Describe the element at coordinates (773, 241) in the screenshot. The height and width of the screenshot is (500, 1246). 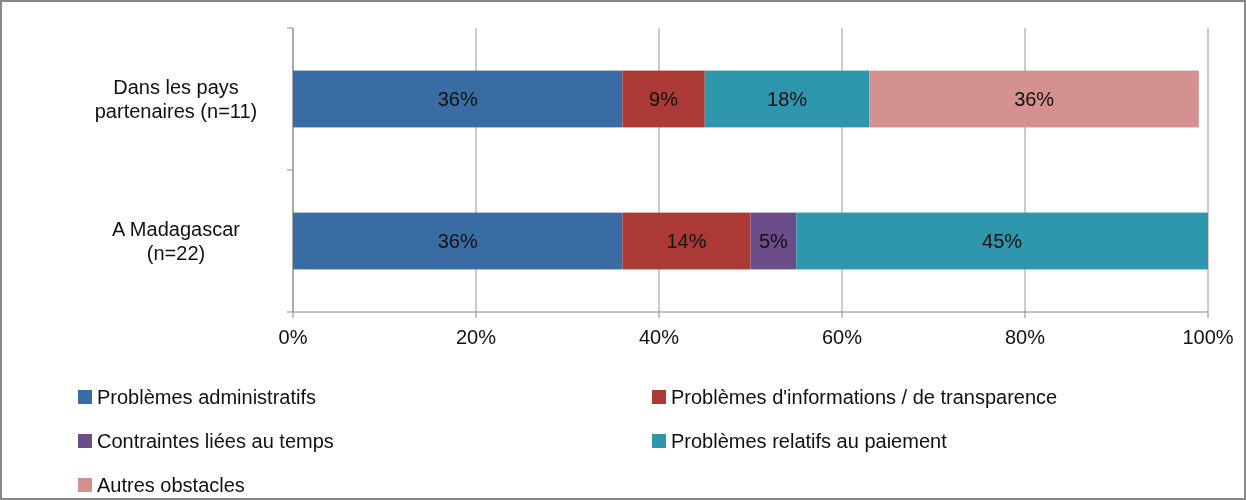
I see `data-label: 5%` at that location.